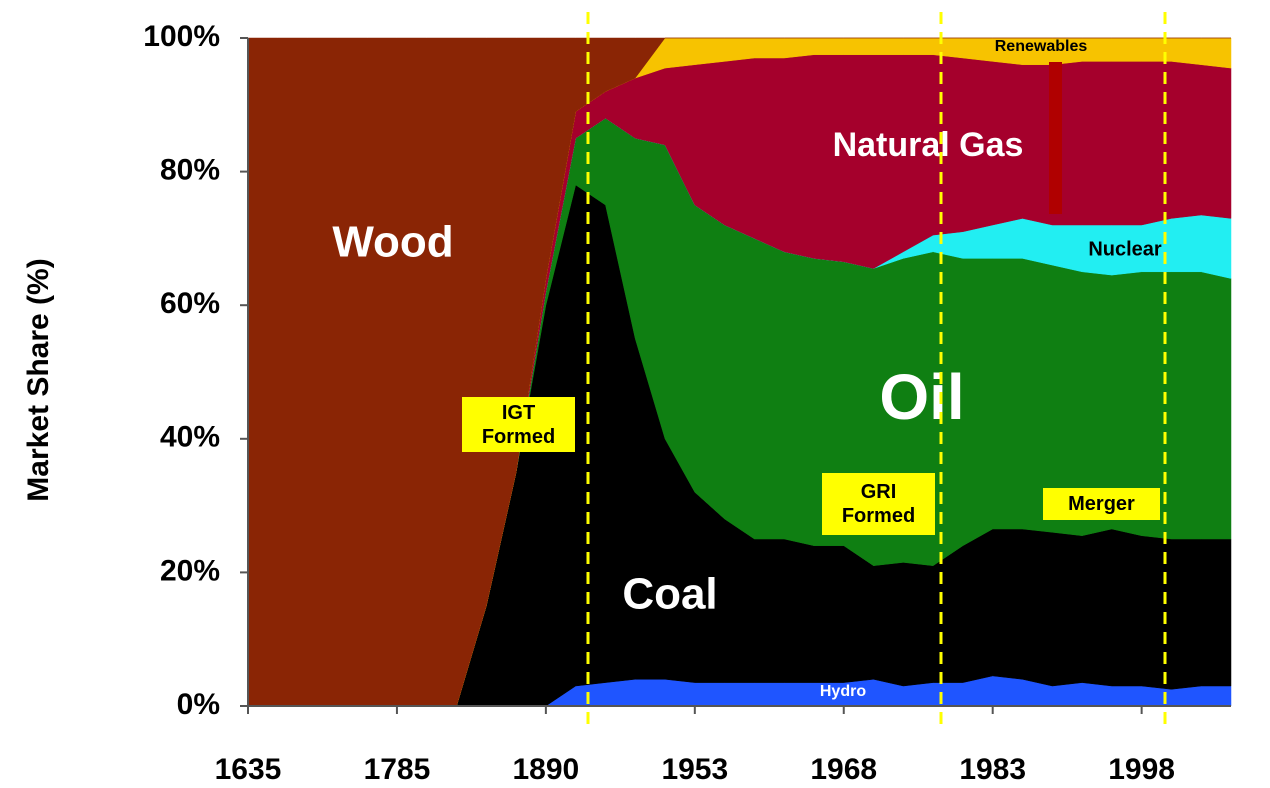 This screenshot has height=788, width=1270. Describe the element at coordinates (392, 242) in the screenshot. I see `series-label: Wood` at that location.